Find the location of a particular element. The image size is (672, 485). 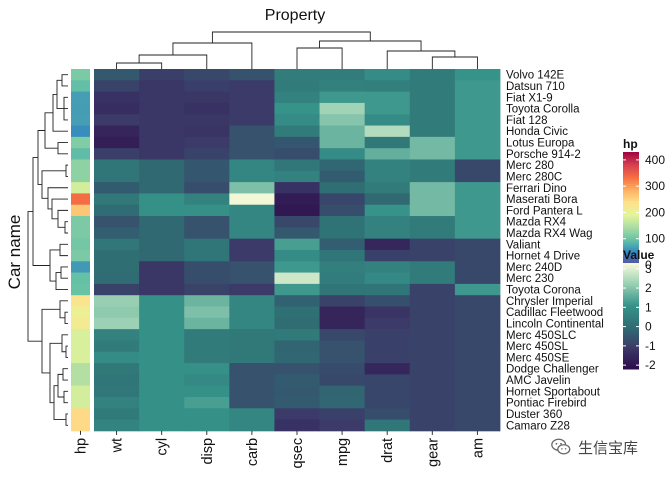

row-label: Duster 360 is located at coordinates (534, 415).